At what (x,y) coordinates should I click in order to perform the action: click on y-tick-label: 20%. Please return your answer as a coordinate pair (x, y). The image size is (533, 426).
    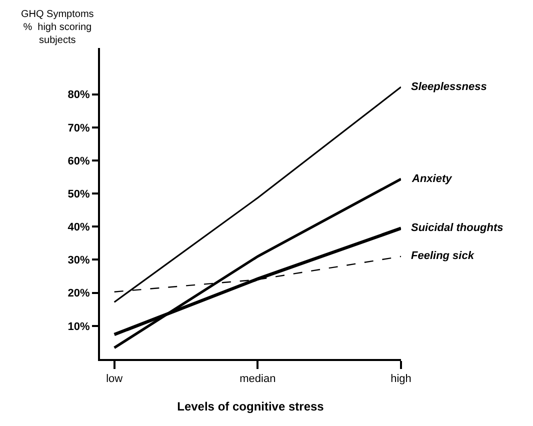
    Looking at the image, I should click on (79, 294).